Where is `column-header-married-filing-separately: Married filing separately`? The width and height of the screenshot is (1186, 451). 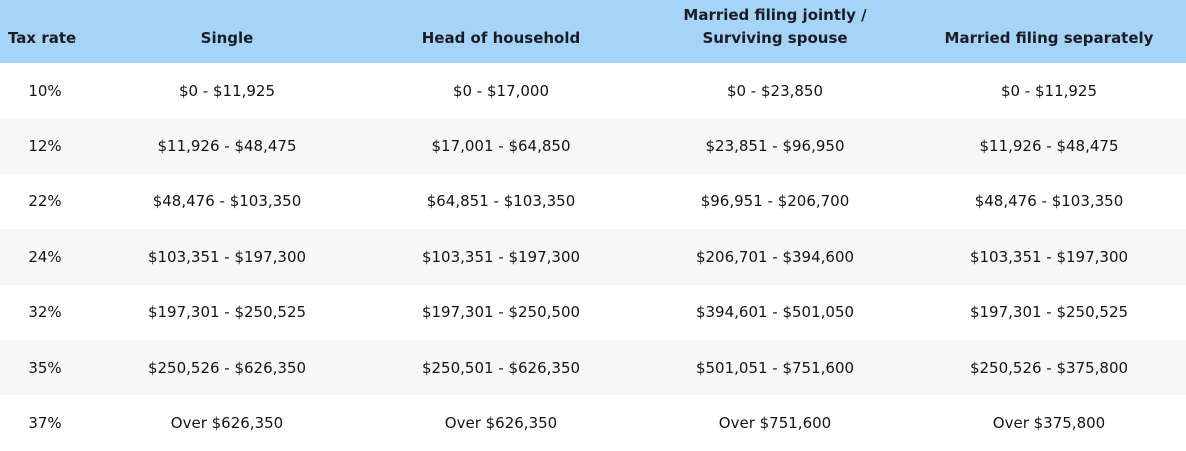
column-header-married-filing-separately: Married filing separately is located at coordinates (1049, 37).